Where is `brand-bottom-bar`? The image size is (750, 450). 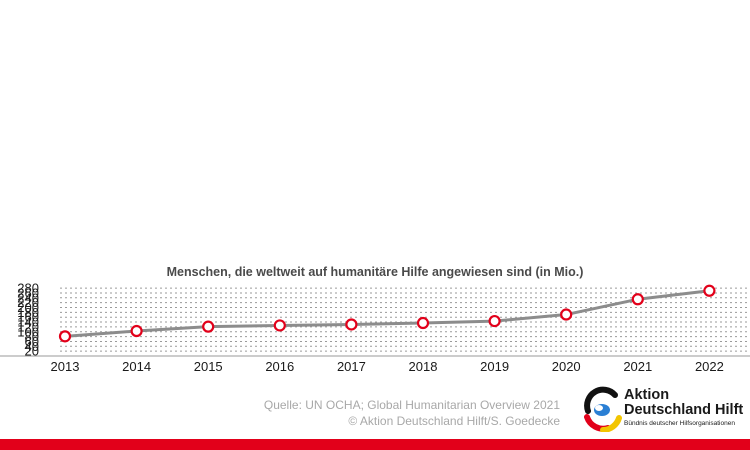 brand-bottom-bar is located at coordinates (375, 444).